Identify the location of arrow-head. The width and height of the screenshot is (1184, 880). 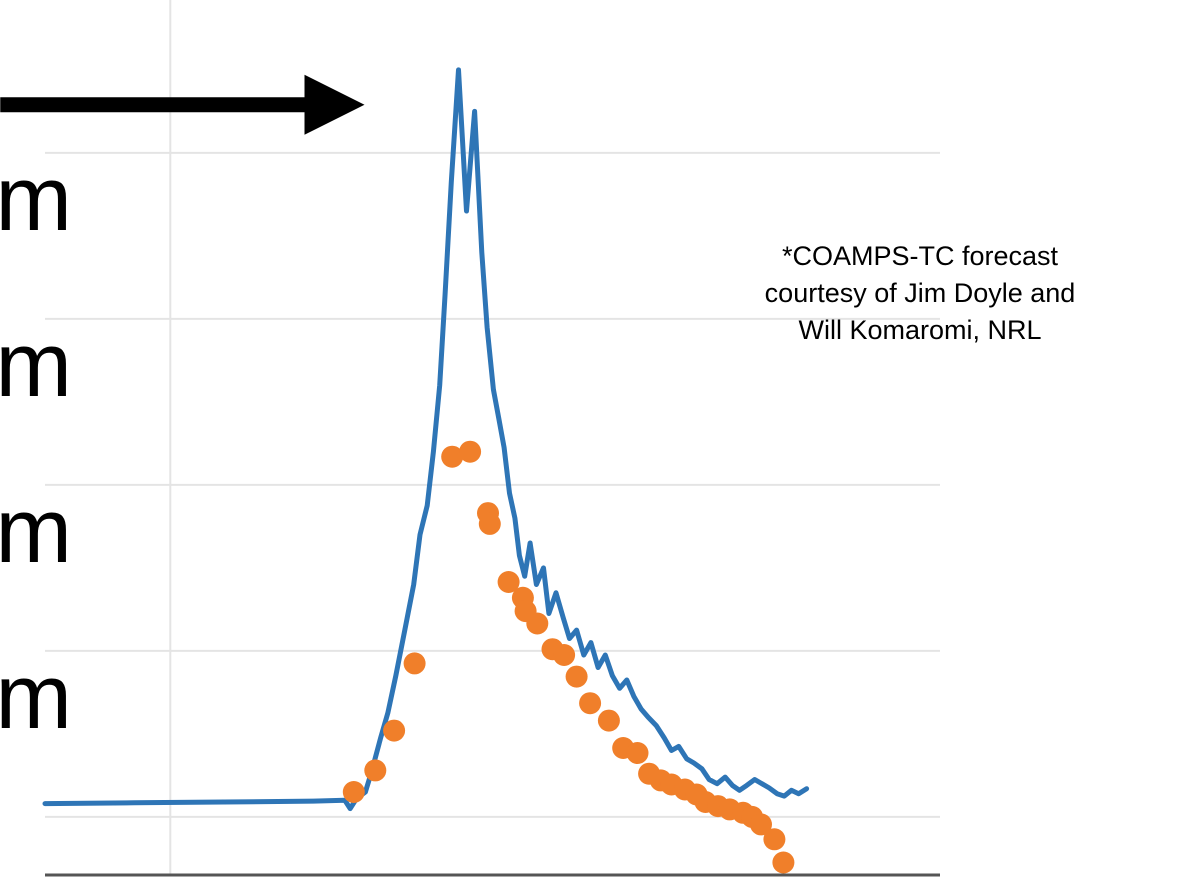
(334, 104).